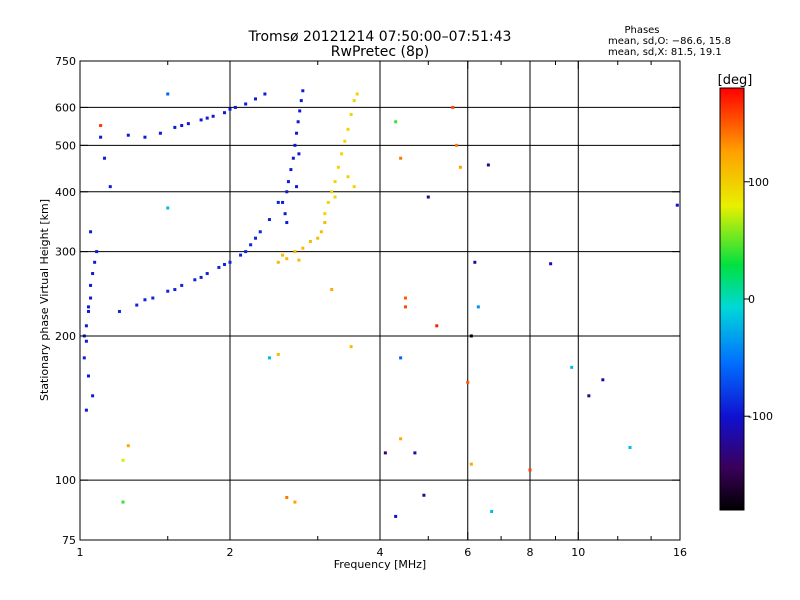 This screenshot has height=600, width=800. I want to click on chart-subtitle: RwPretec (8p), so click(380, 52).